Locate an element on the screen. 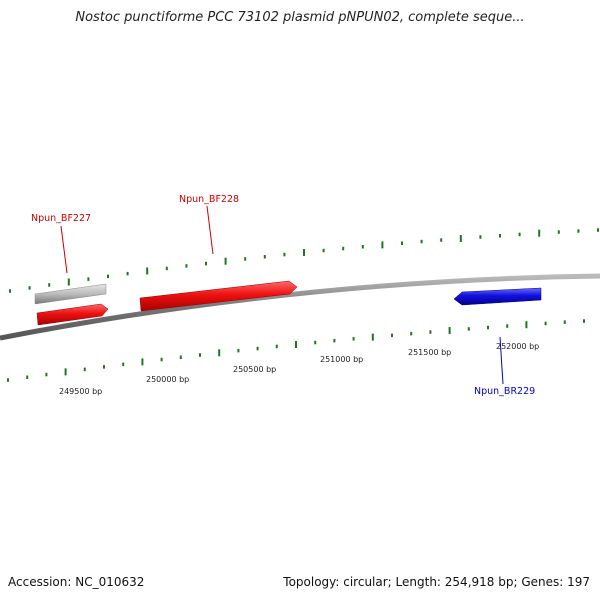 This screenshot has width=600, height=605. gene-arrow-npun-bf228 is located at coordinates (218, 296).